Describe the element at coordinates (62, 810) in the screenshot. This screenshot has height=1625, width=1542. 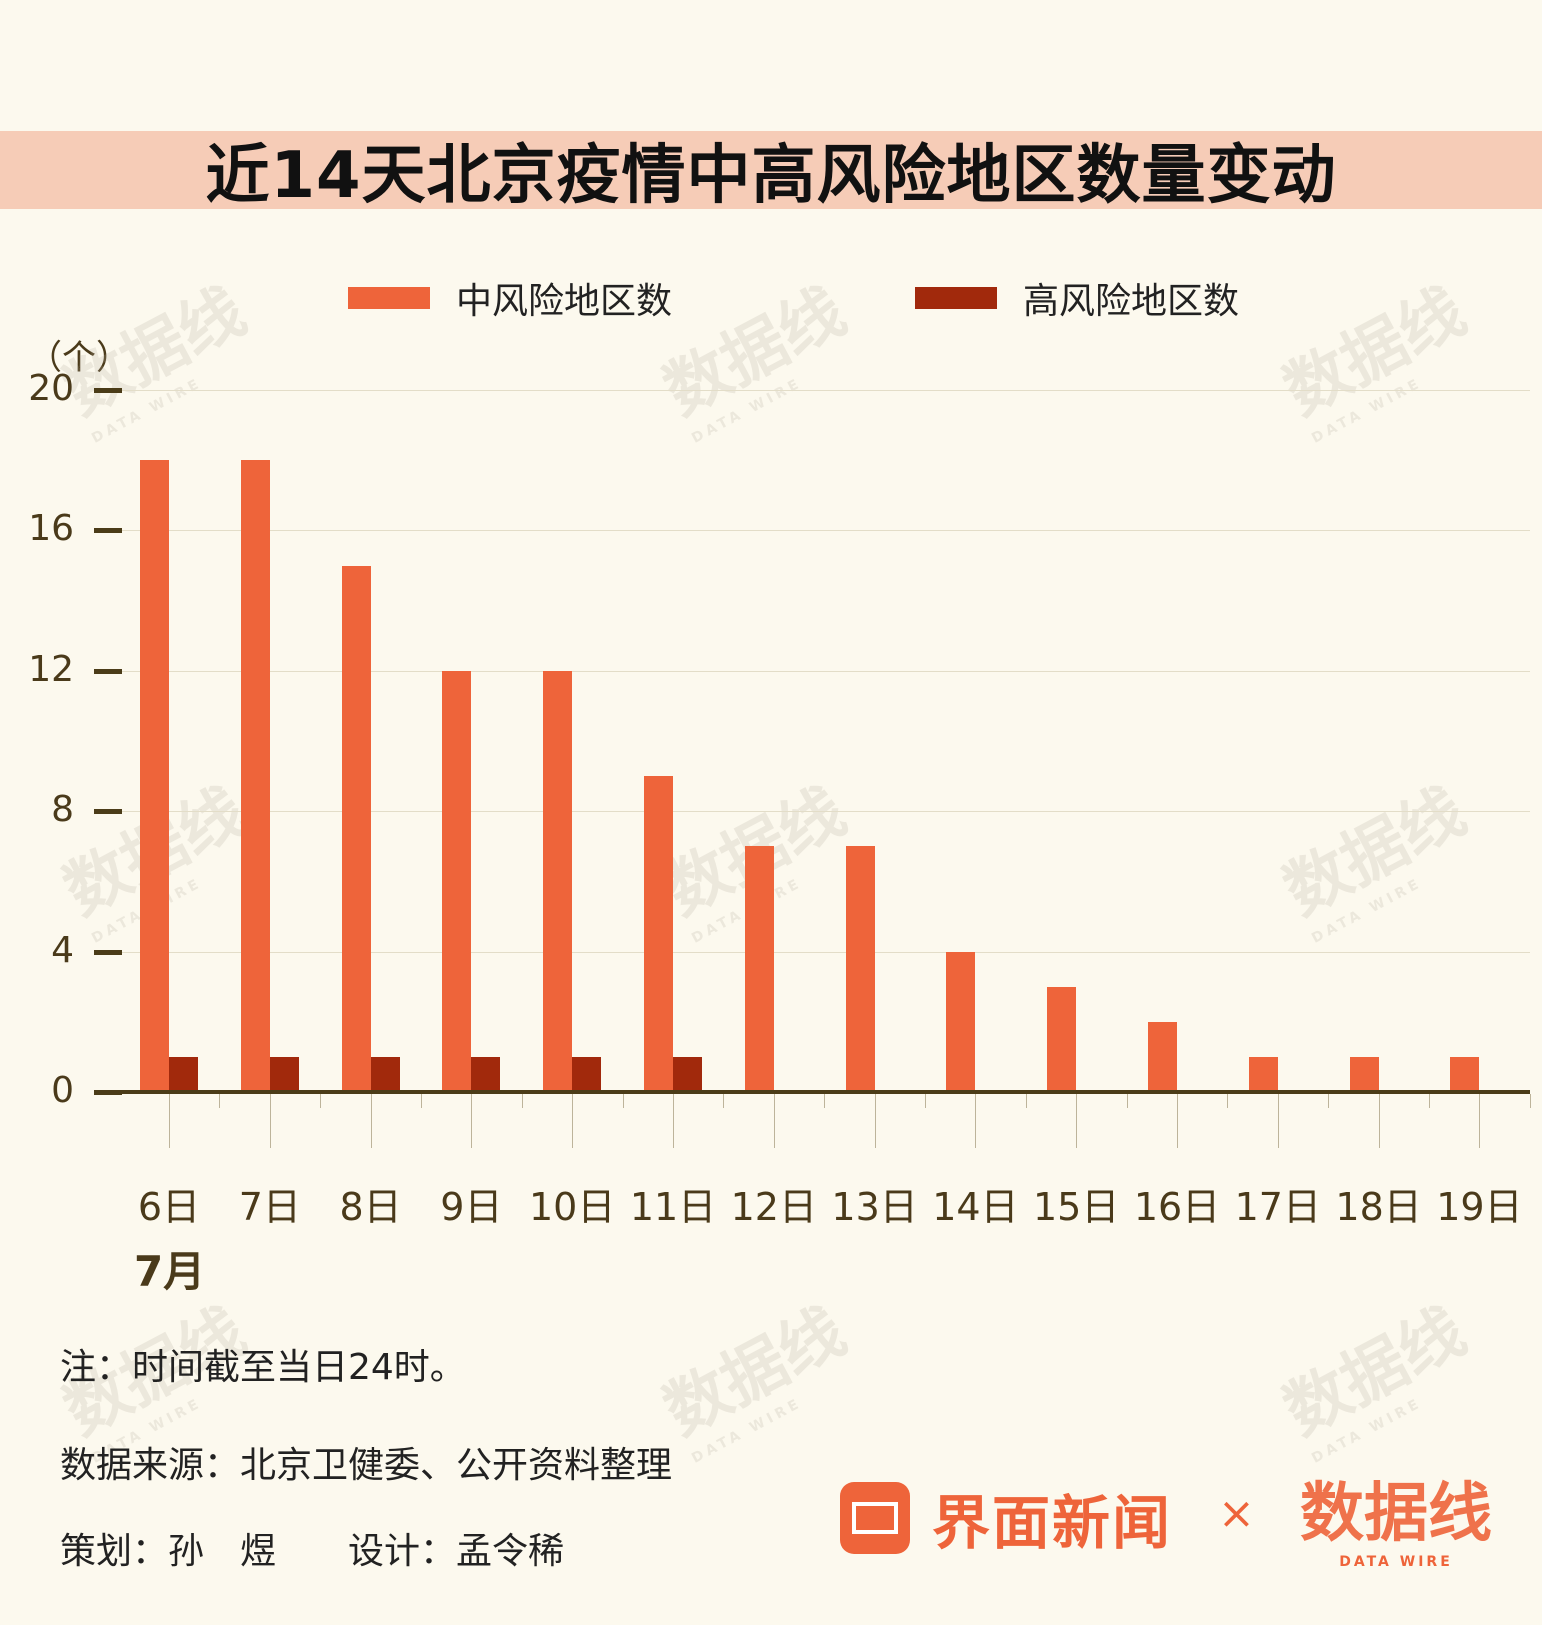
I see `y-tick-label: 8` at that location.